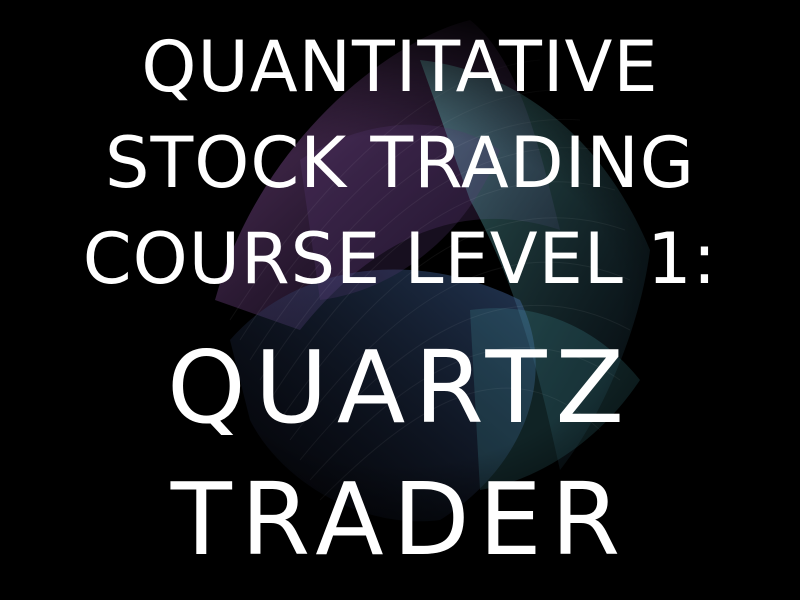 This screenshot has height=600, width=800. I want to click on title-line-2: STOCK TRADING, so click(400, 163).